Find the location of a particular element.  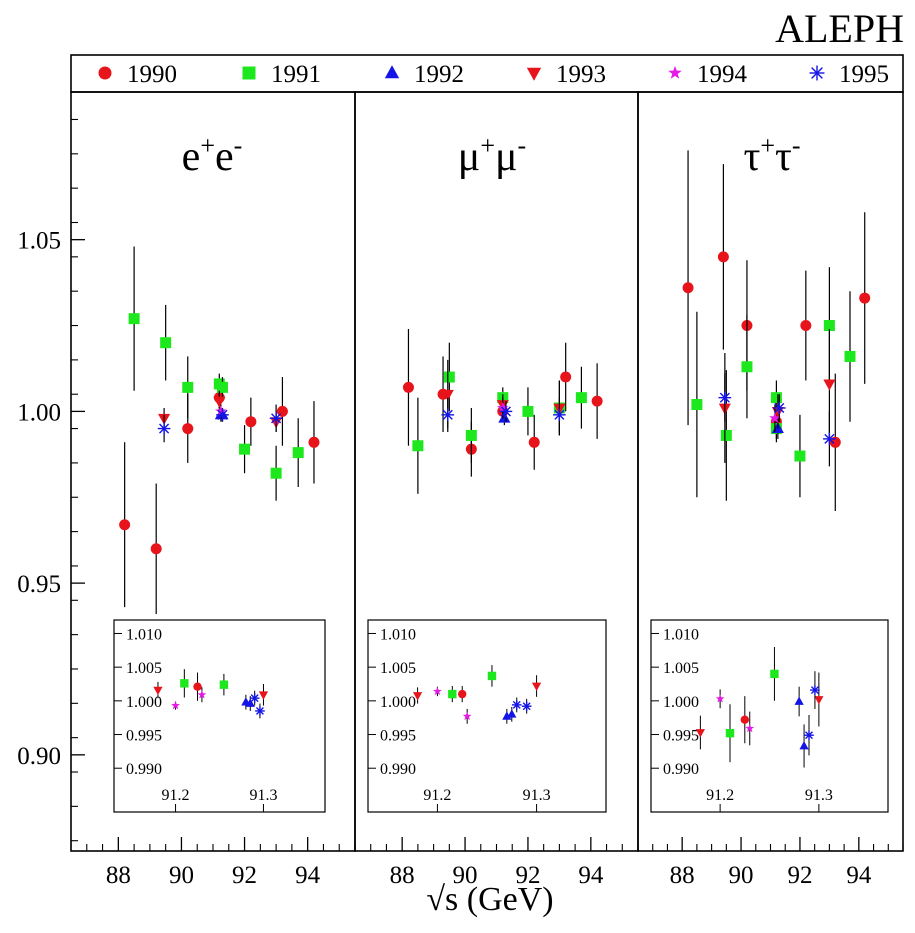

y-tick-label: 0.95 is located at coordinates (39, 584).